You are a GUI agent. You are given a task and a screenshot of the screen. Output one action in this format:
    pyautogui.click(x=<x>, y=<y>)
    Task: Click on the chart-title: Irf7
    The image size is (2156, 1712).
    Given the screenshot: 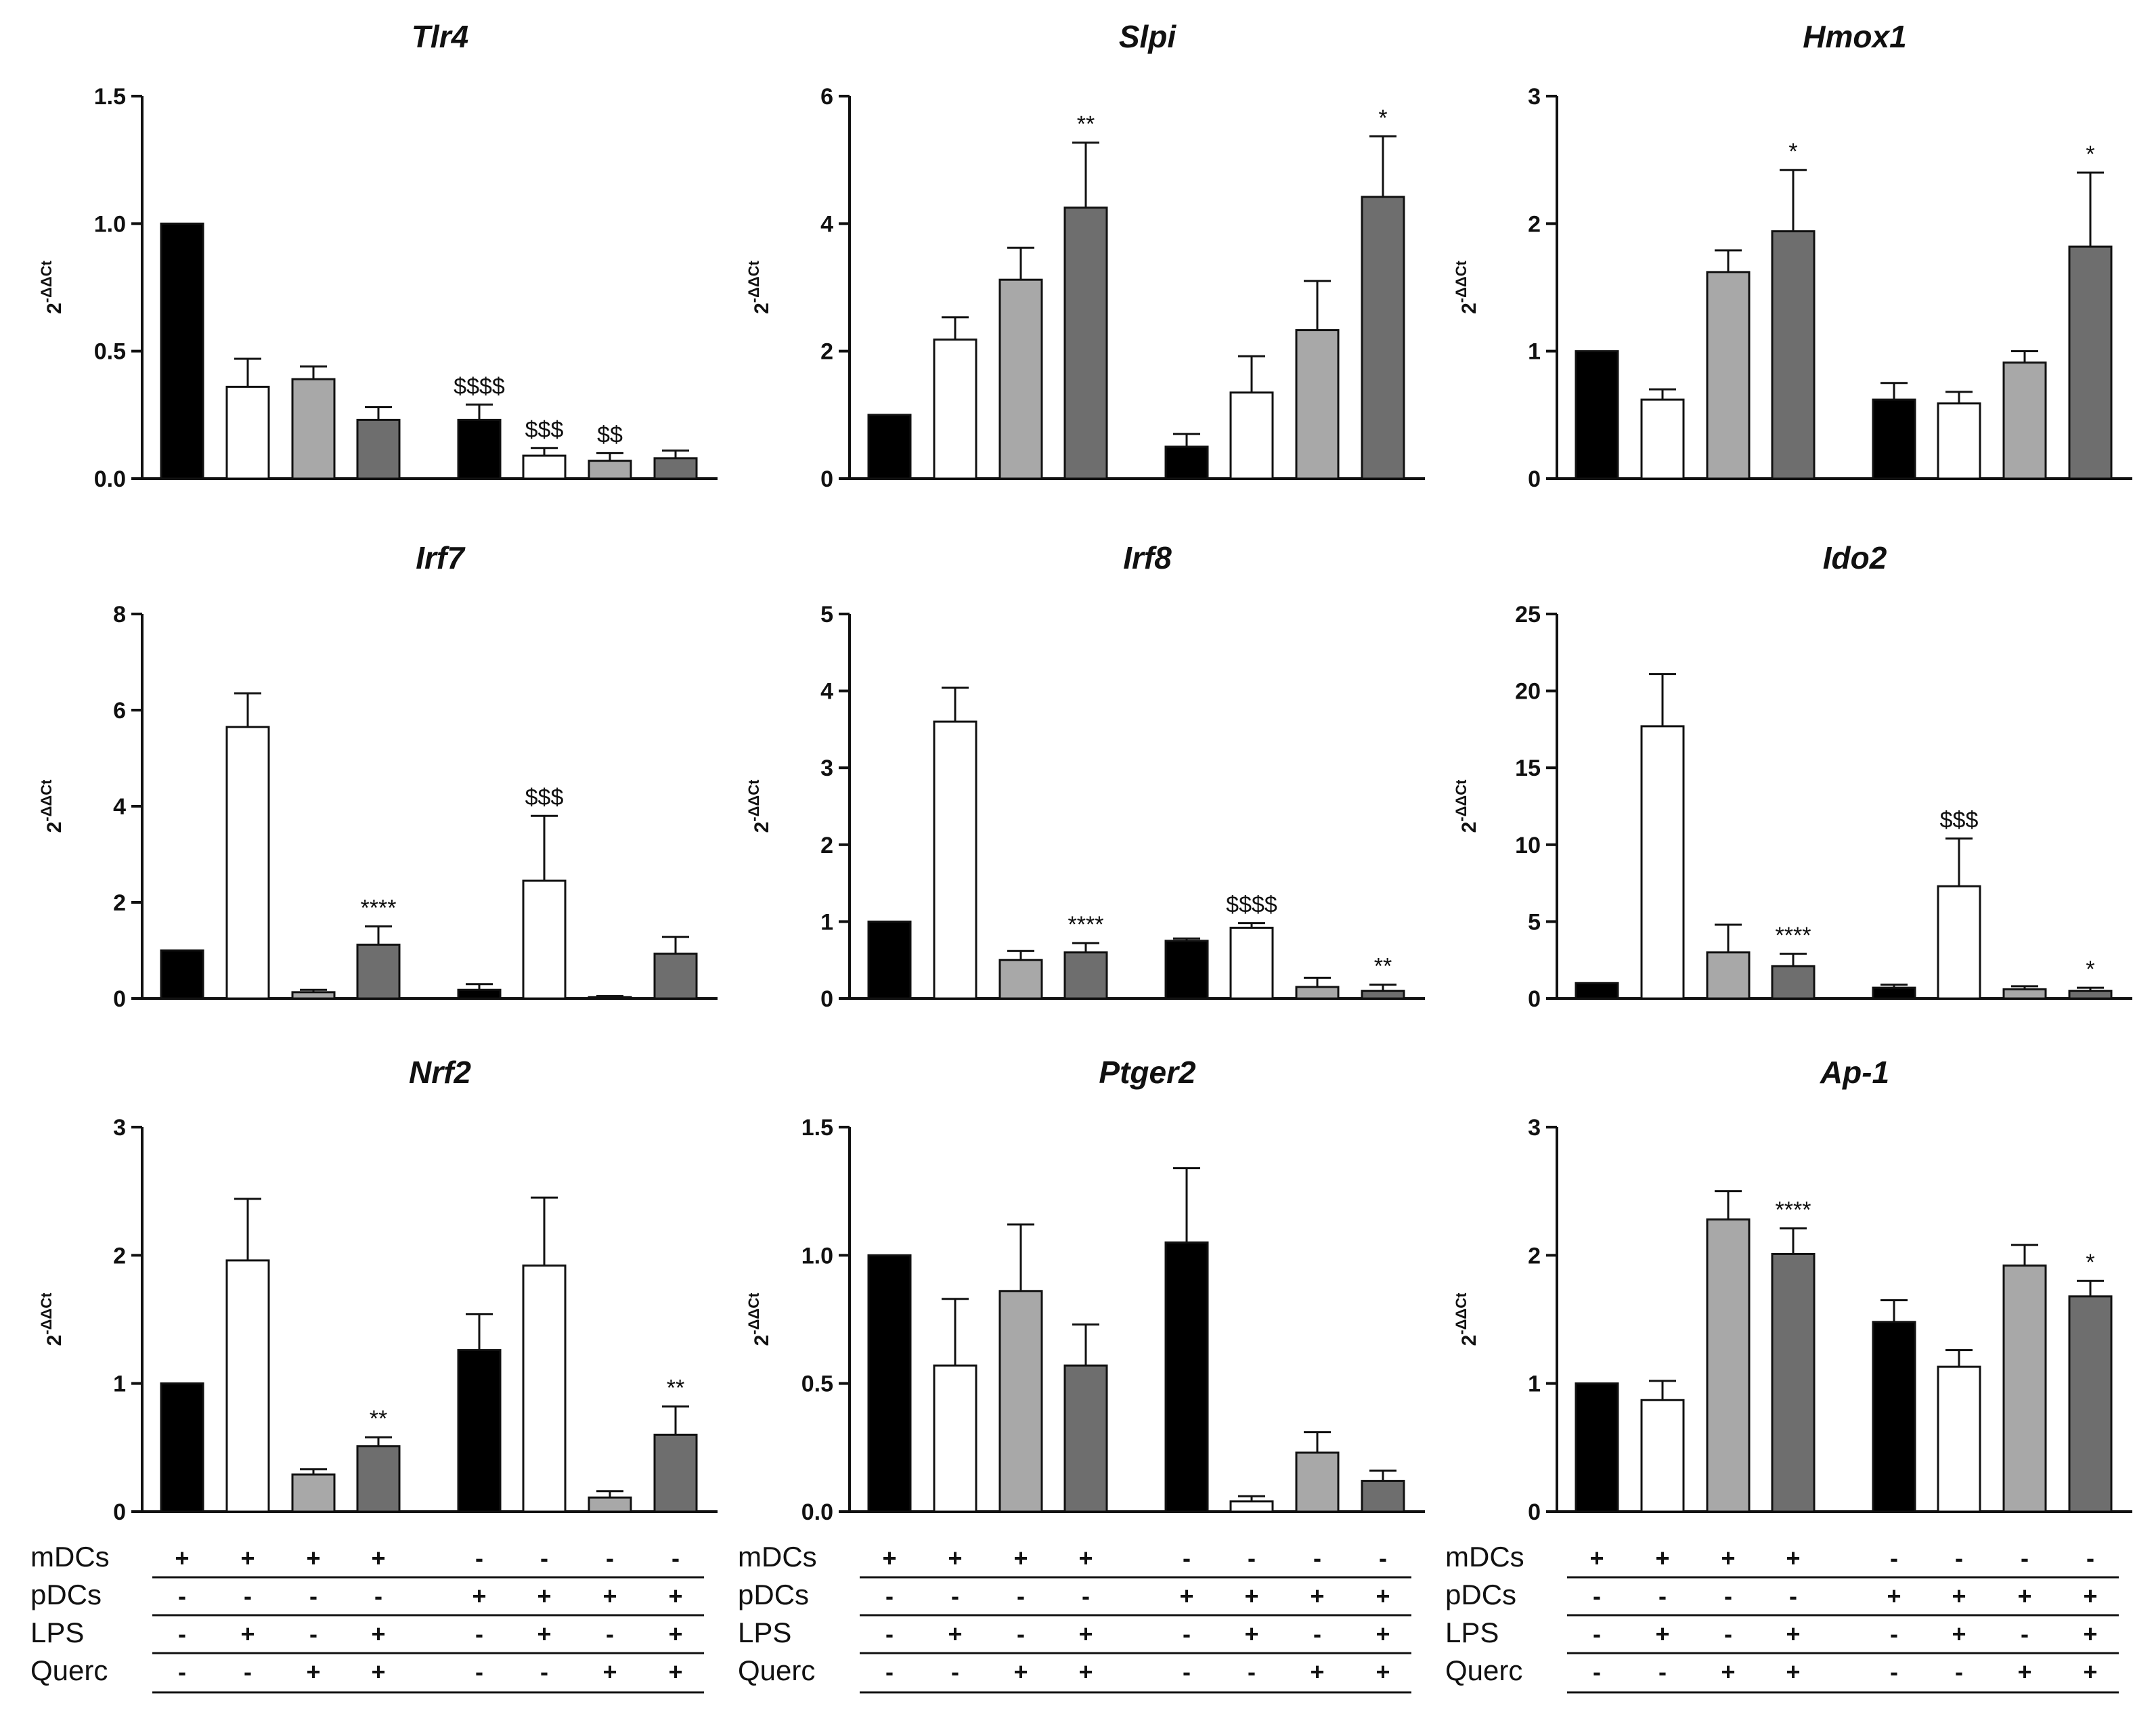 What is the action you would take?
    pyautogui.click(x=441, y=557)
    